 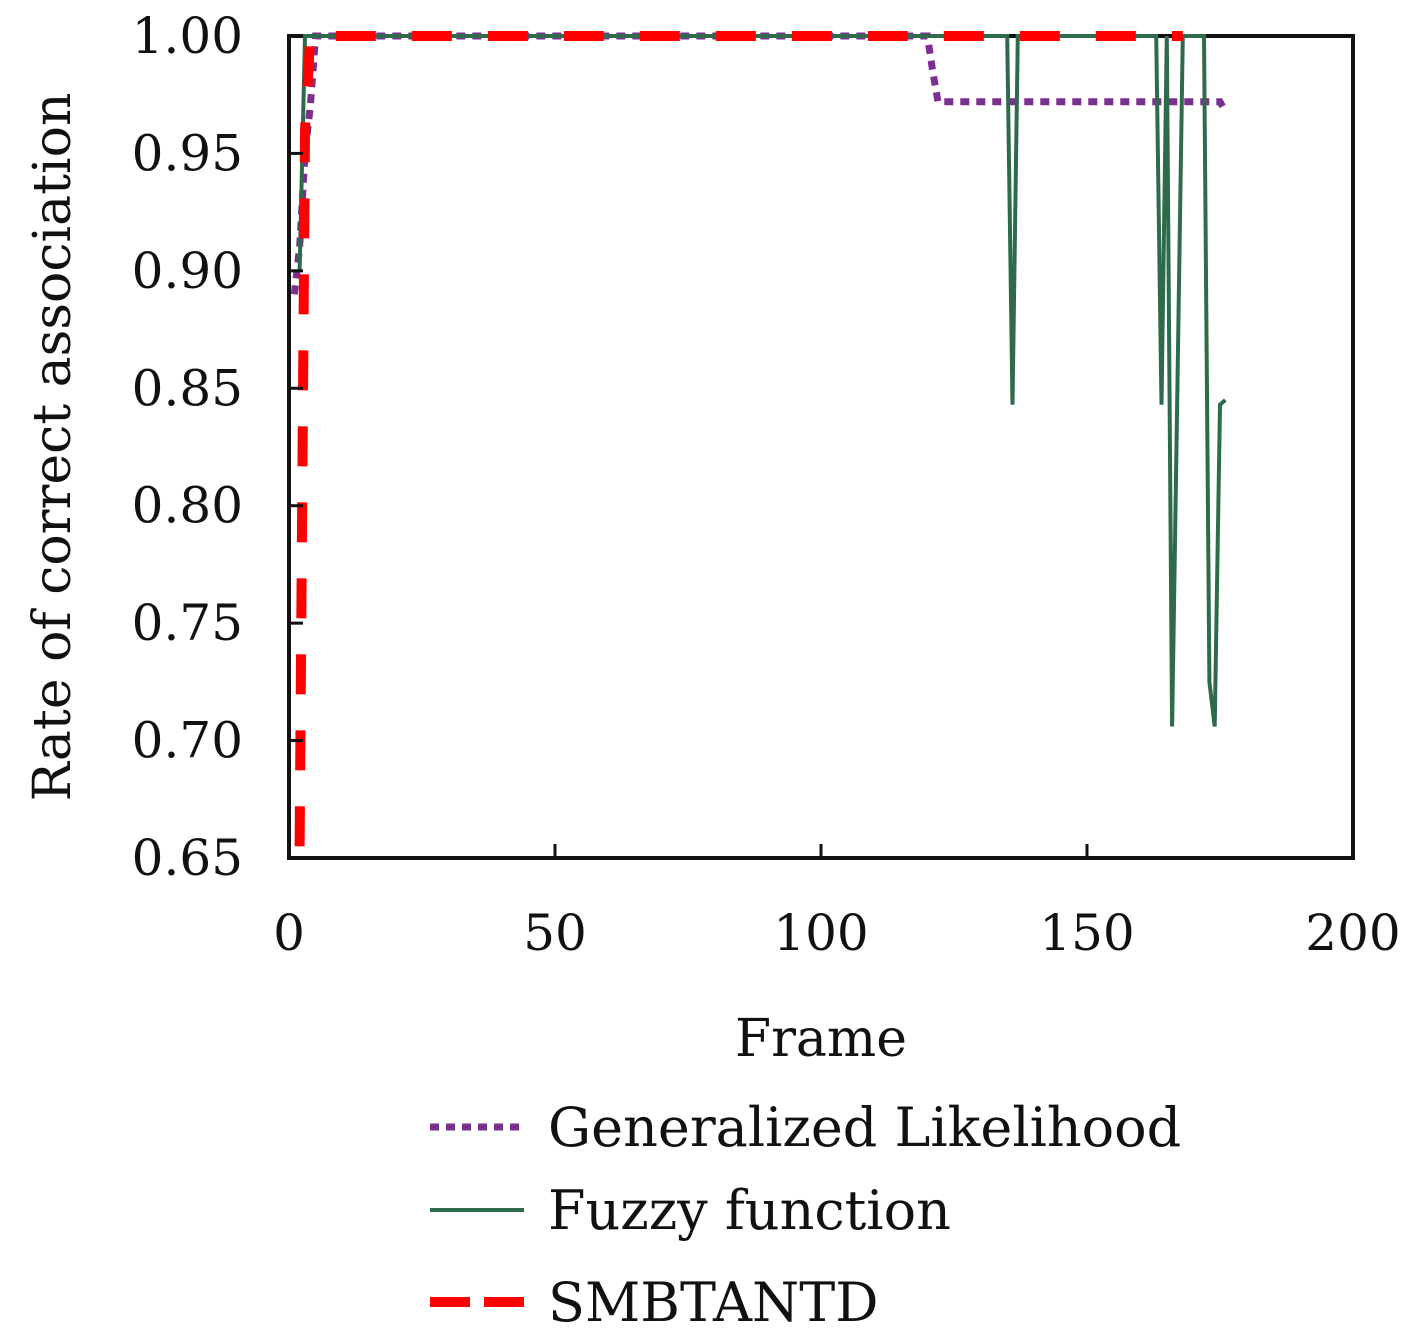 What do you see at coordinates (187, 153) in the screenshot?
I see `y-tick-label: 0.95` at bounding box center [187, 153].